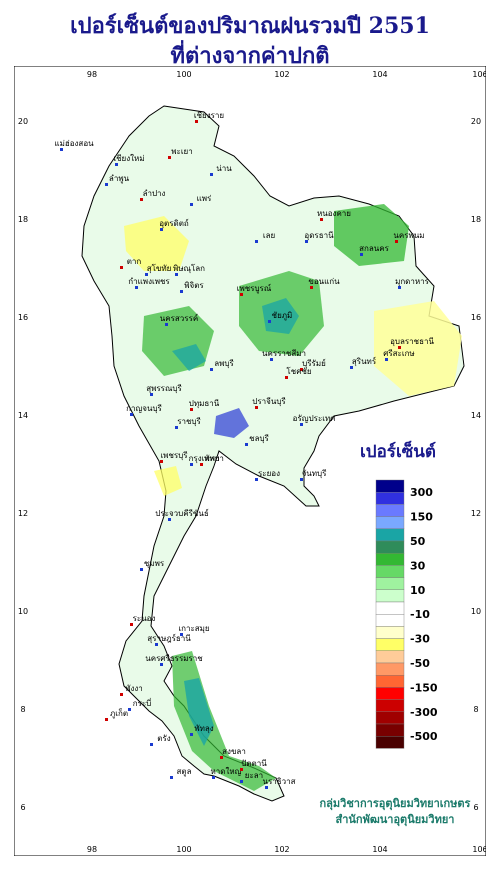 This screenshot has height=871, width=500. Describe the element at coordinates (259, 438) in the screenshot. I see `place-label: ชลบุรี` at that location.